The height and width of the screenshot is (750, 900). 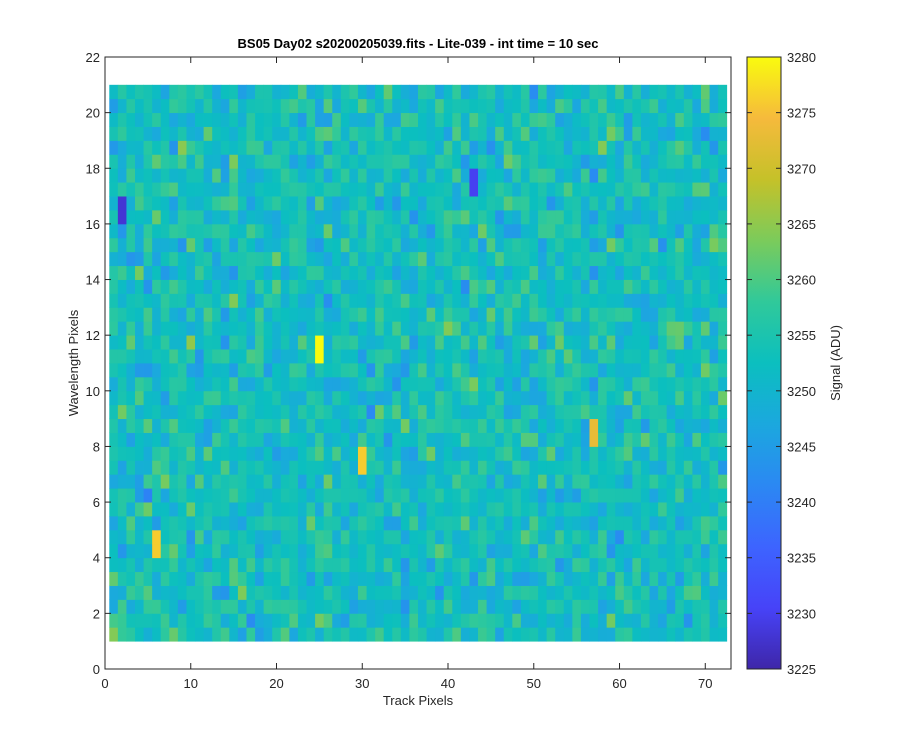 I want to click on colorbar-tick-label: 3235, so click(x=801, y=558).